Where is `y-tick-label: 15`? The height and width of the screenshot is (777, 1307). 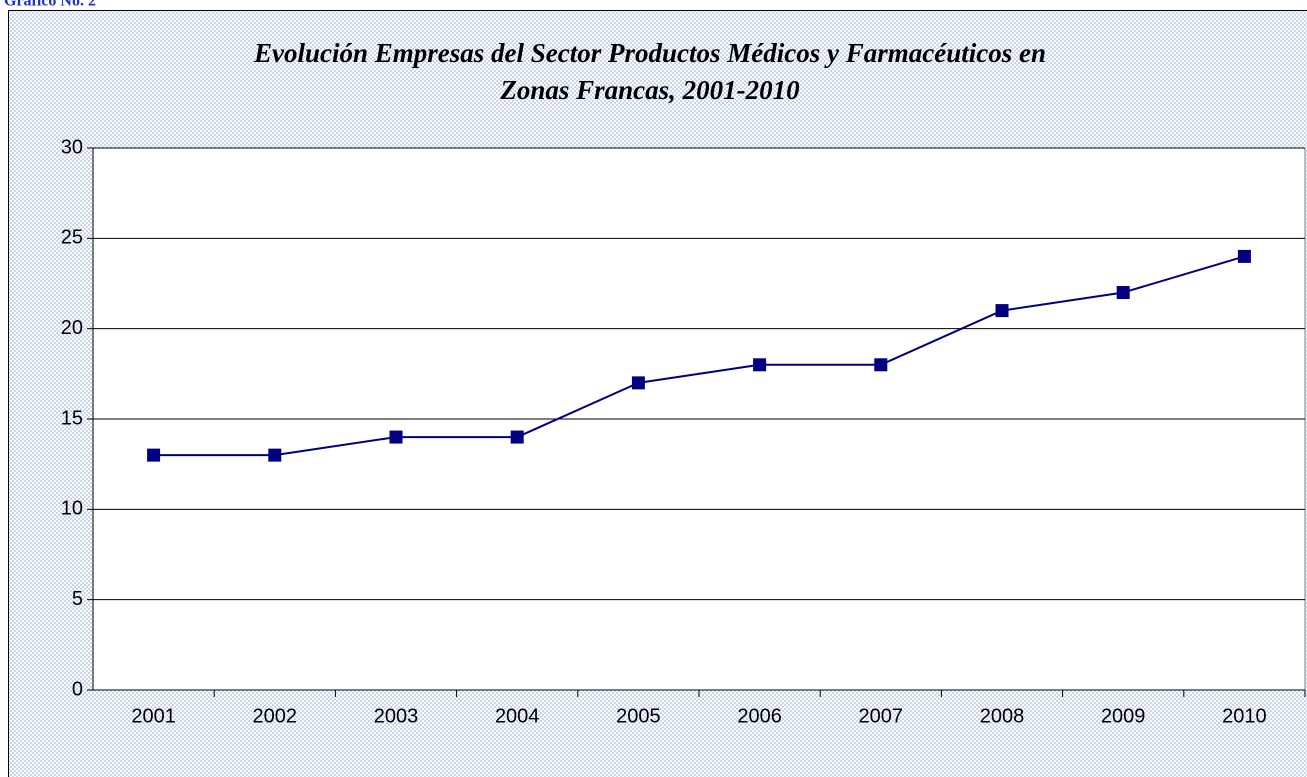 y-tick-label: 15 is located at coordinates (72, 418).